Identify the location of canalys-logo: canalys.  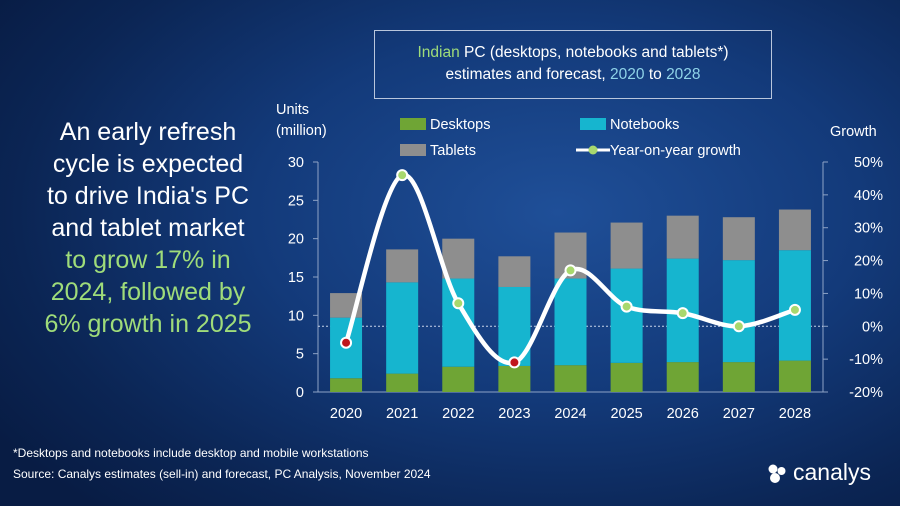
(818, 472).